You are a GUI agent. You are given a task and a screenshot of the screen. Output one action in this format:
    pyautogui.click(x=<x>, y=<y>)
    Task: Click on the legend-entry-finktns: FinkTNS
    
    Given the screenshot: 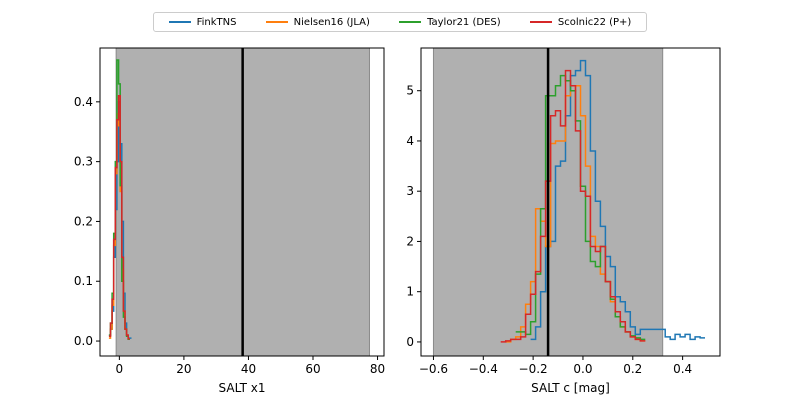 What is the action you would take?
    pyautogui.click(x=202, y=22)
    